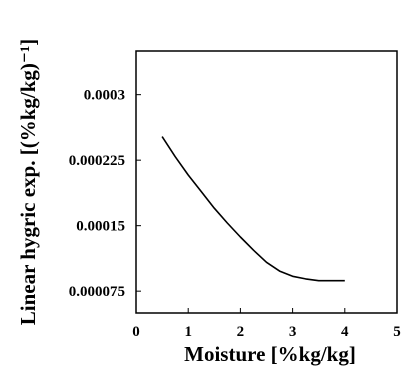 Image resolution: width=401 pixels, height=367 pixels. What do you see at coordinates (97, 292) in the screenshot?
I see `y-tick-label: 0.000075` at bounding box center [97, 292].